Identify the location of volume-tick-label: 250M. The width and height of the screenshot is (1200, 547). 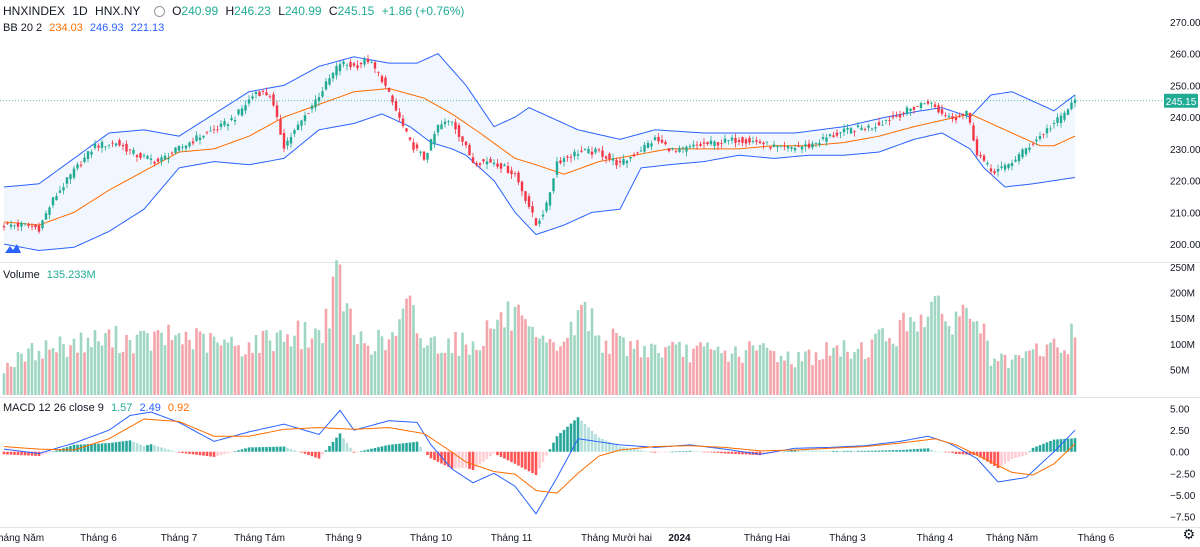
(1182, 268).